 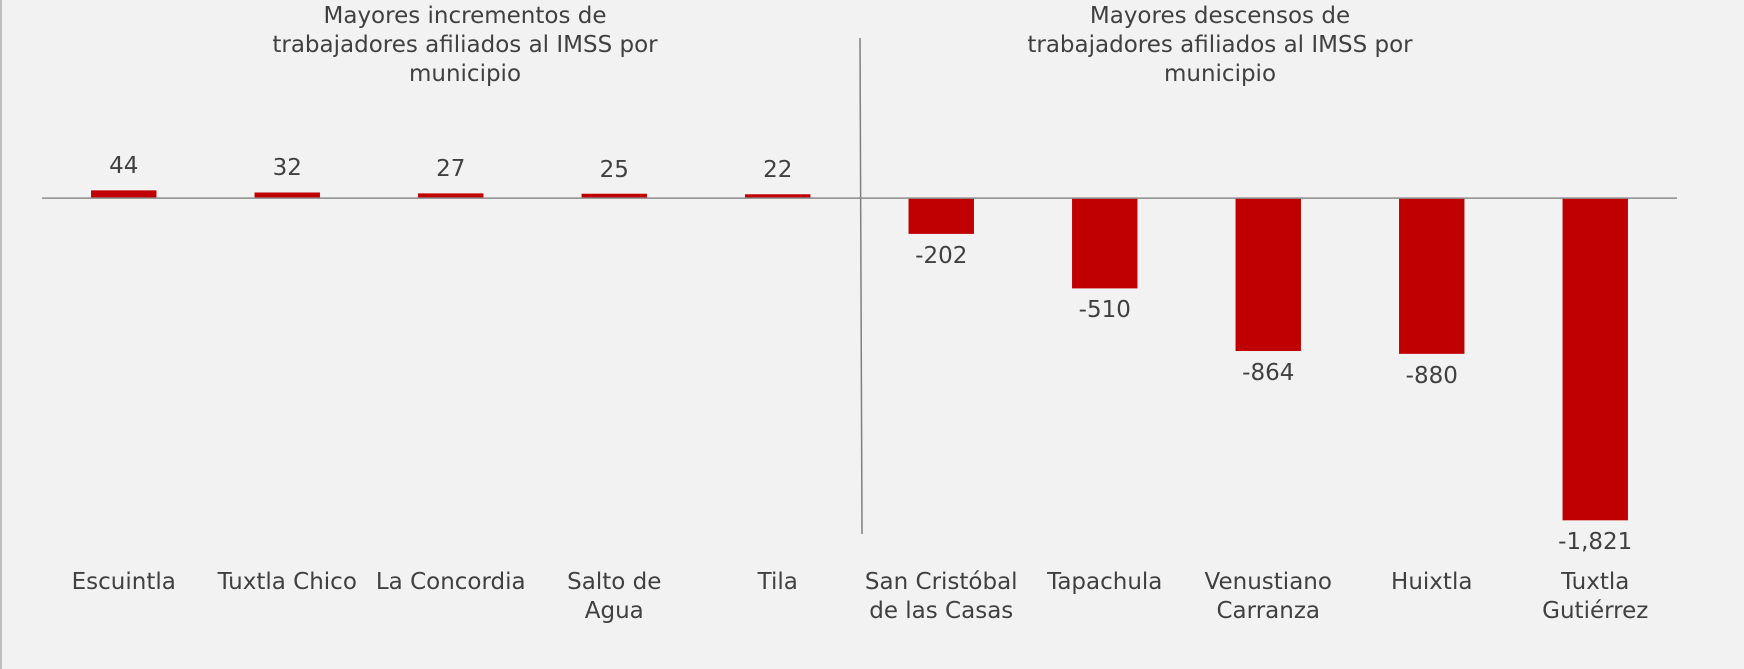 I want to click on data-label: 27, so click(x=451, y=169).